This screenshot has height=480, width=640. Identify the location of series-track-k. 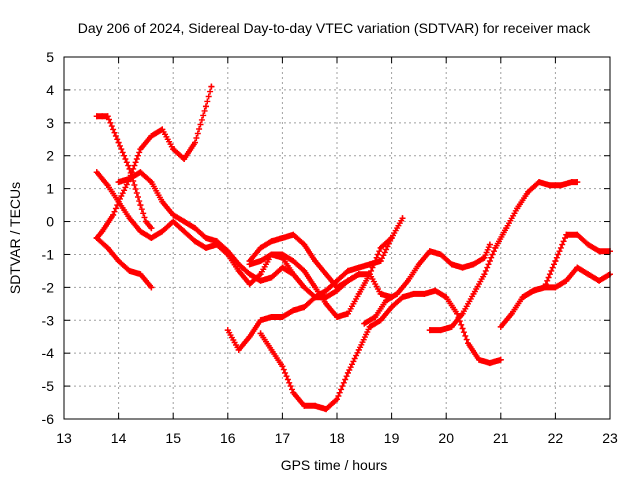
(503, 256).